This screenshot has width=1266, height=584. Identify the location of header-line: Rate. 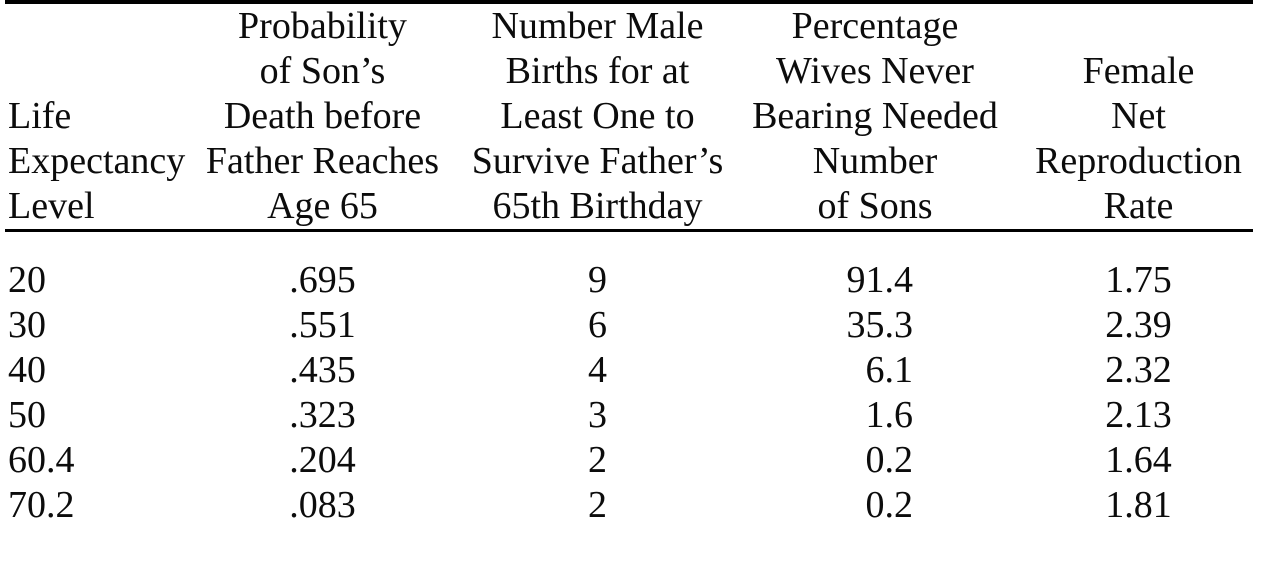
(1138, 206).